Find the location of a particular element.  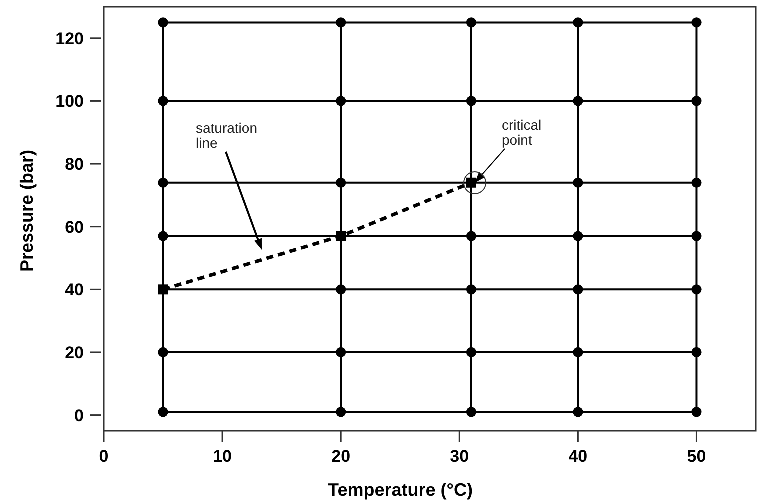

annotation: saturation line is located at coordinates (227, 135).